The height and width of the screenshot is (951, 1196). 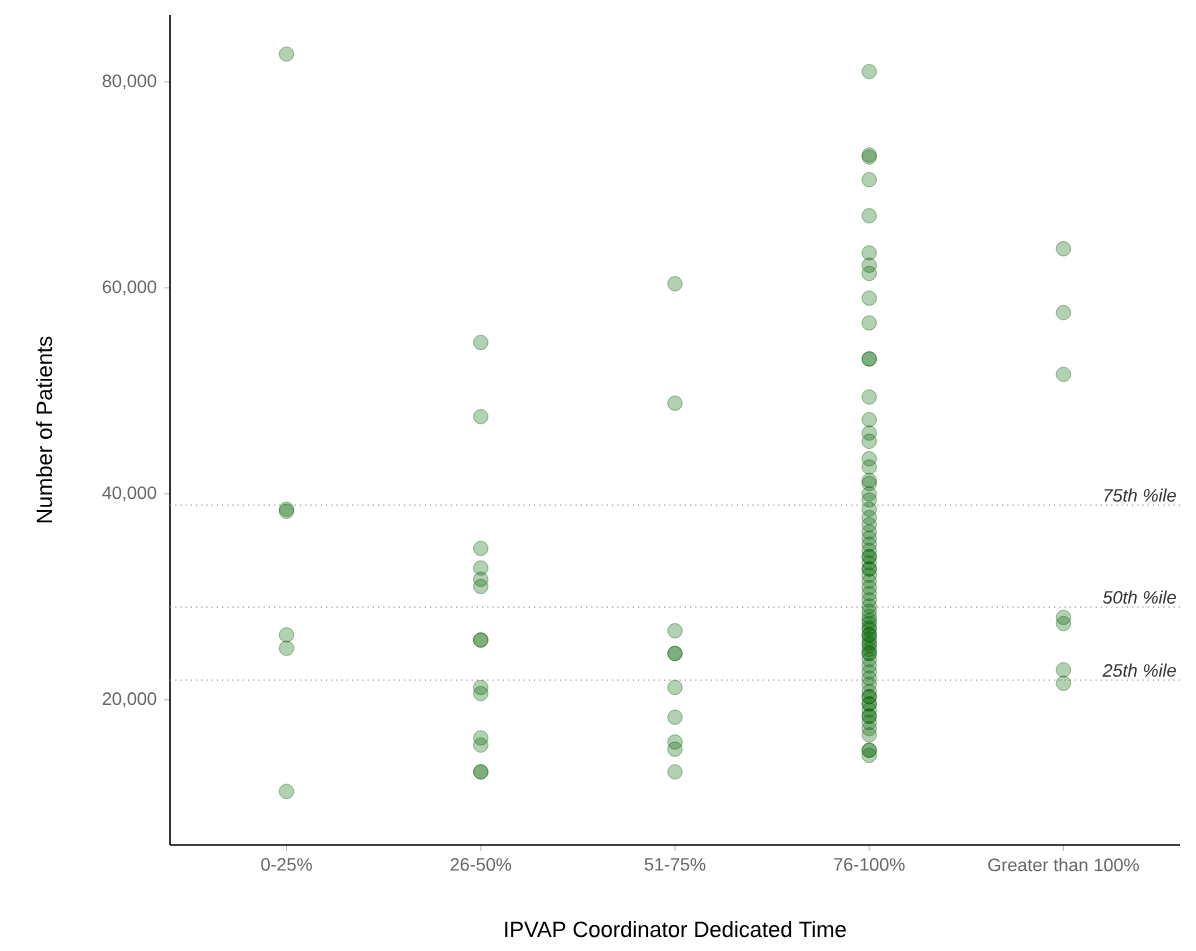 I want to click on ref-line-label: 50th %ile, so click(x=1139, y=597).